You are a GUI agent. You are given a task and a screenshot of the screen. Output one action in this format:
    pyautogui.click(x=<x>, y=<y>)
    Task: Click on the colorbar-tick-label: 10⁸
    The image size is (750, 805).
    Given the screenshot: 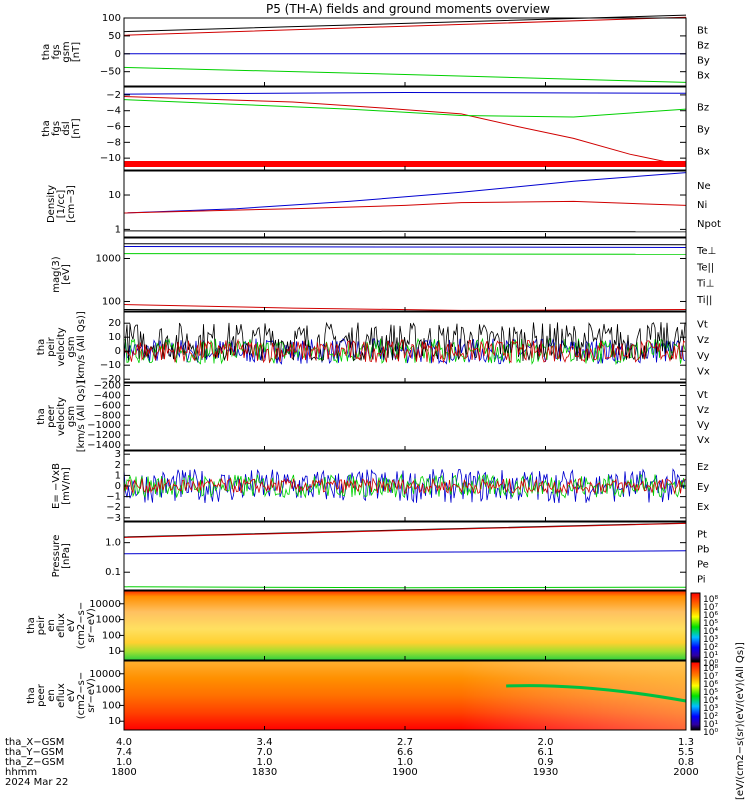 What is the action you would take?
    pyautogui.click(x=710, y=669)
    